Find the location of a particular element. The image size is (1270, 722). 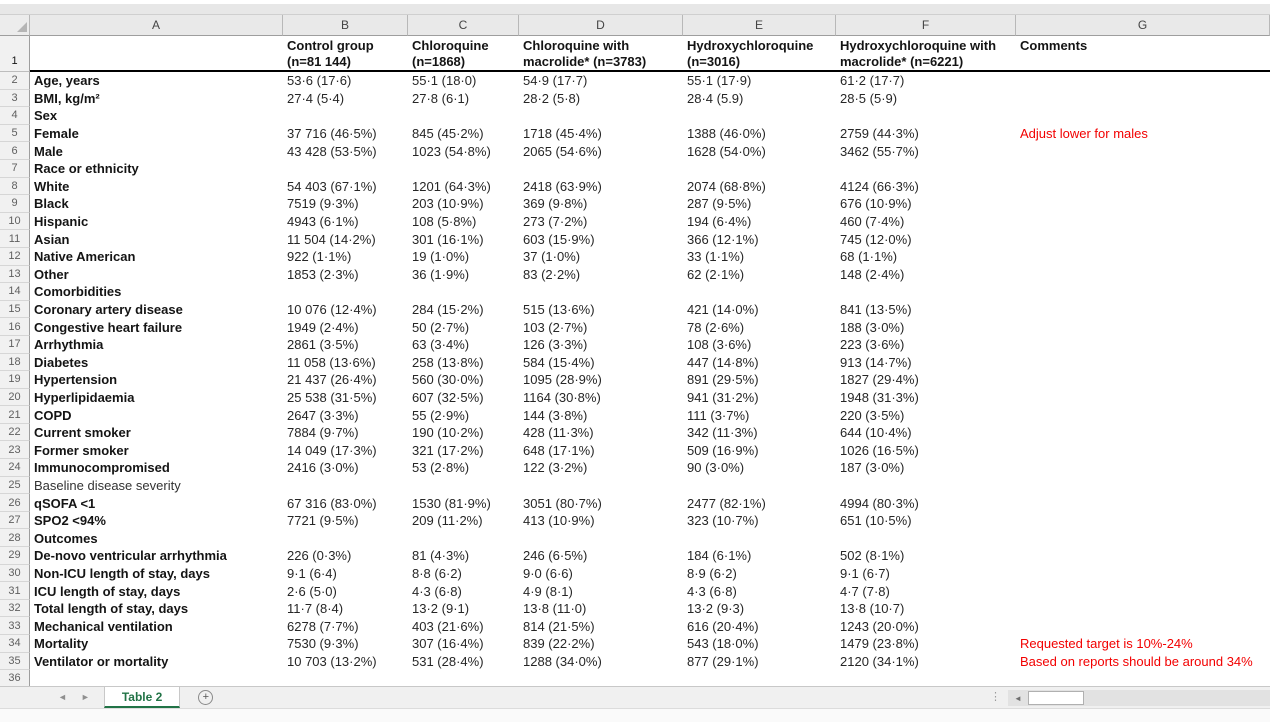

row-number: 14 is located at coordinates (15, 292).